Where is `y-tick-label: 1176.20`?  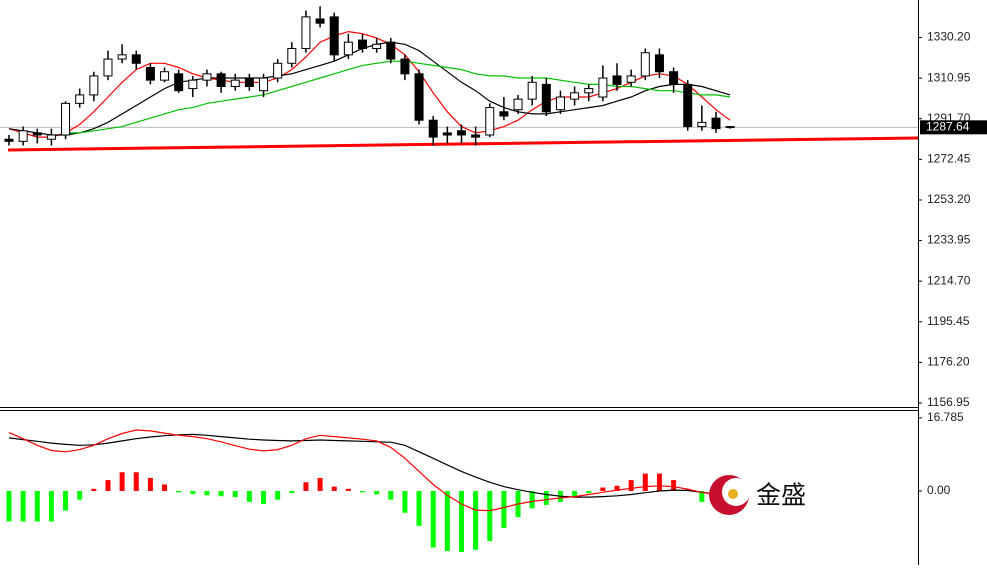
y-tick-label: 1176.20 is located at coordinates (948, 362).